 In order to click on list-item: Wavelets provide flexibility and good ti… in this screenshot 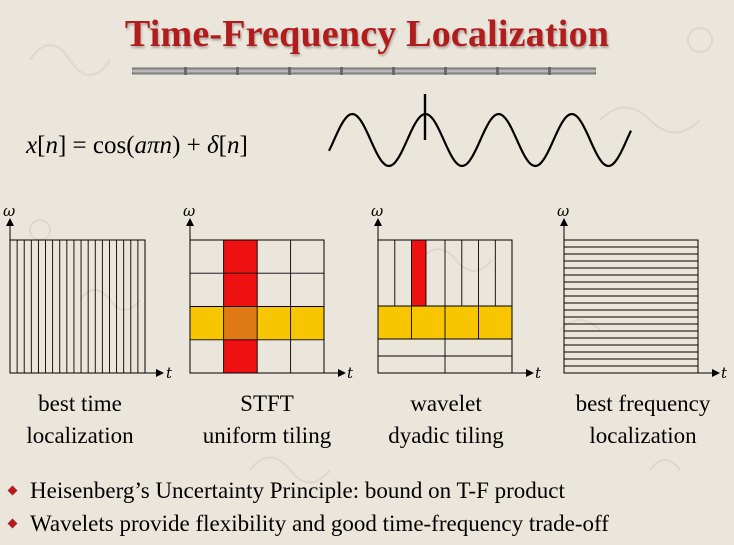, I will do `click(307, 523)`.